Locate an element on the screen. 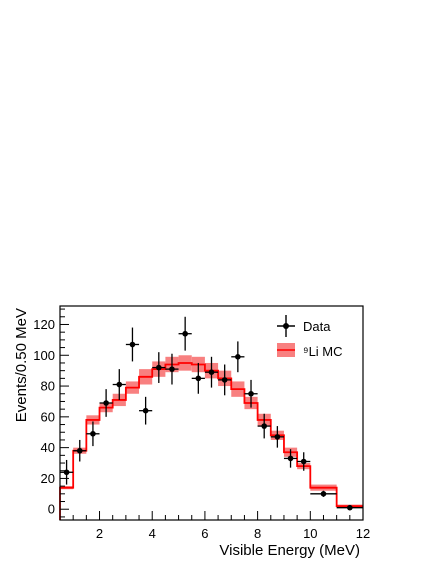  legend: Data ⁹Li MC is located at coordinates (310, 337).